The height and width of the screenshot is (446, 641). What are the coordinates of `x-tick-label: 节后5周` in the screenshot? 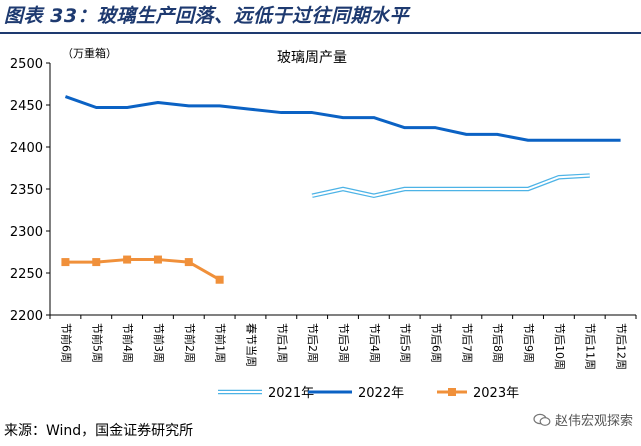 It's located at (405, 343).